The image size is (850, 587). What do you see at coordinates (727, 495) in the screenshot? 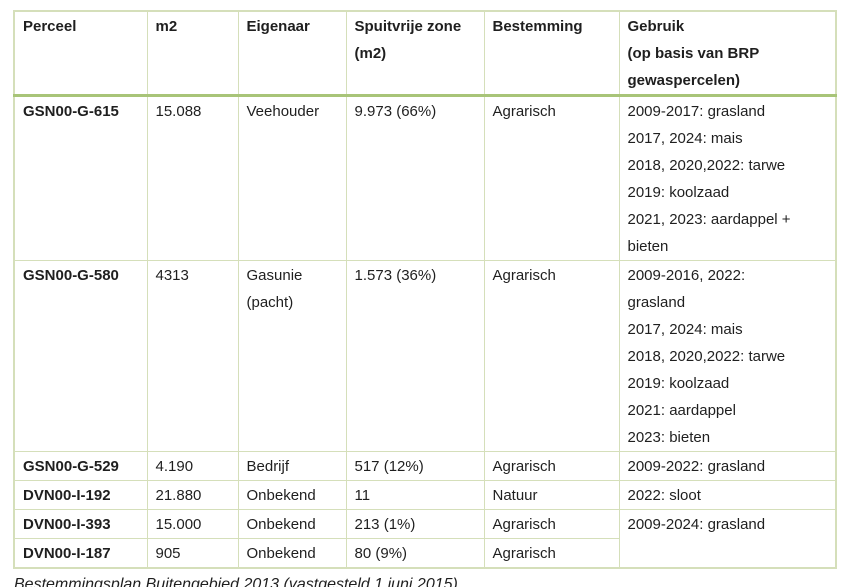
I see `cell-gebruik: 2022: sloot` at bounding box center [727, 495].